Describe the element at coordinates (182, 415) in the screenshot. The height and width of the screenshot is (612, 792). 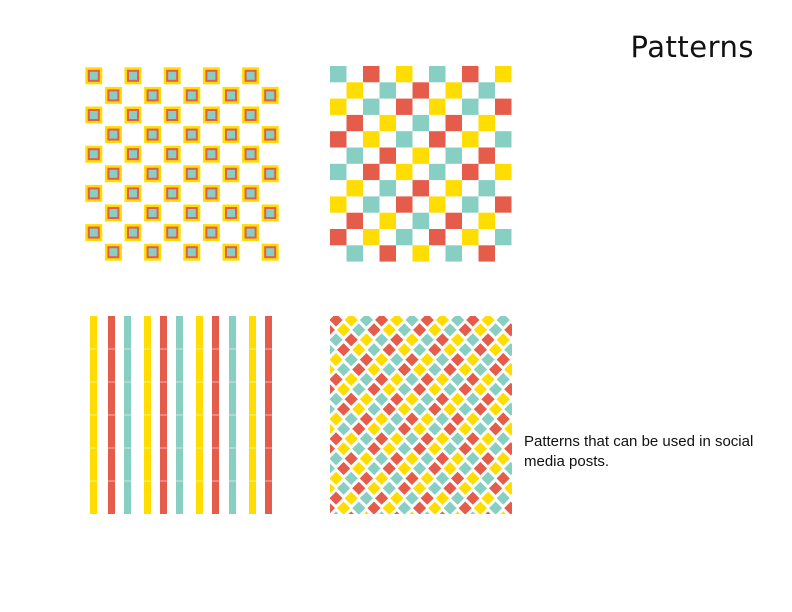
I see `pattern-vertical-stripes-graphic` at that location.